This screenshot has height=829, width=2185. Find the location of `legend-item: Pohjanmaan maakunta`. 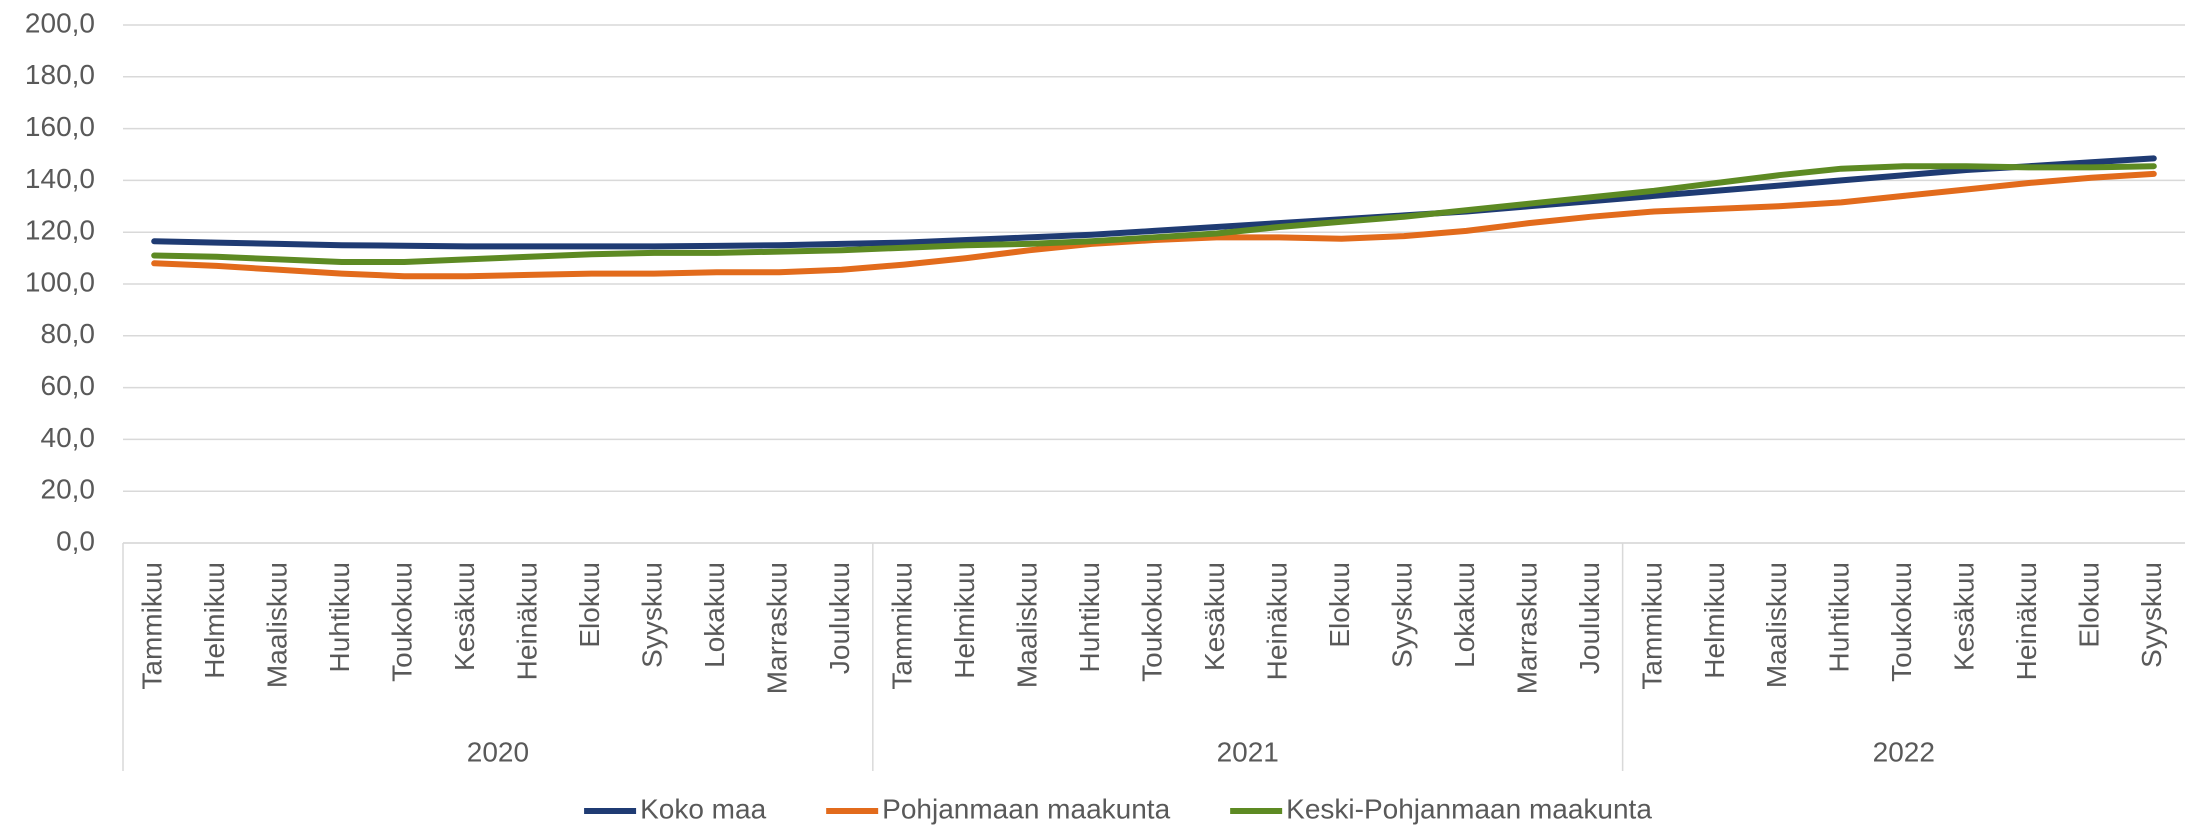

legend-item: Pohjanmaan maakunta is located at coordinates (998, 808).